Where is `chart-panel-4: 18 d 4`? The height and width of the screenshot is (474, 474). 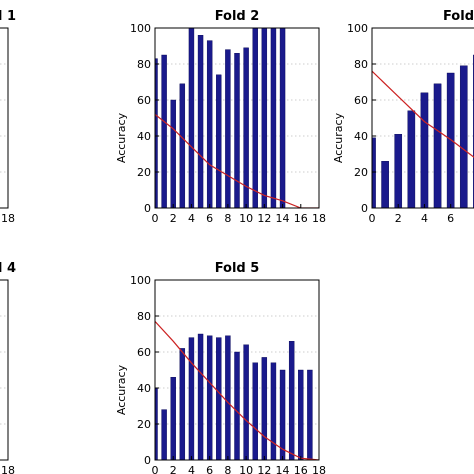
chart-panel-4: 18 d 4 is located at coordinates (8, 367).